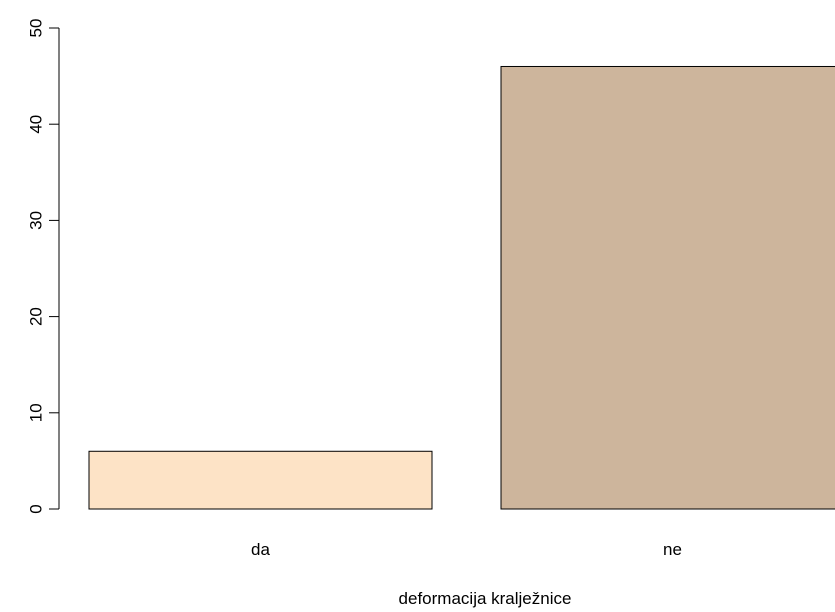 The height and width of the screenshot is (612, 835). I want to click on x-tick-labels: da ne, so click(466, 549).